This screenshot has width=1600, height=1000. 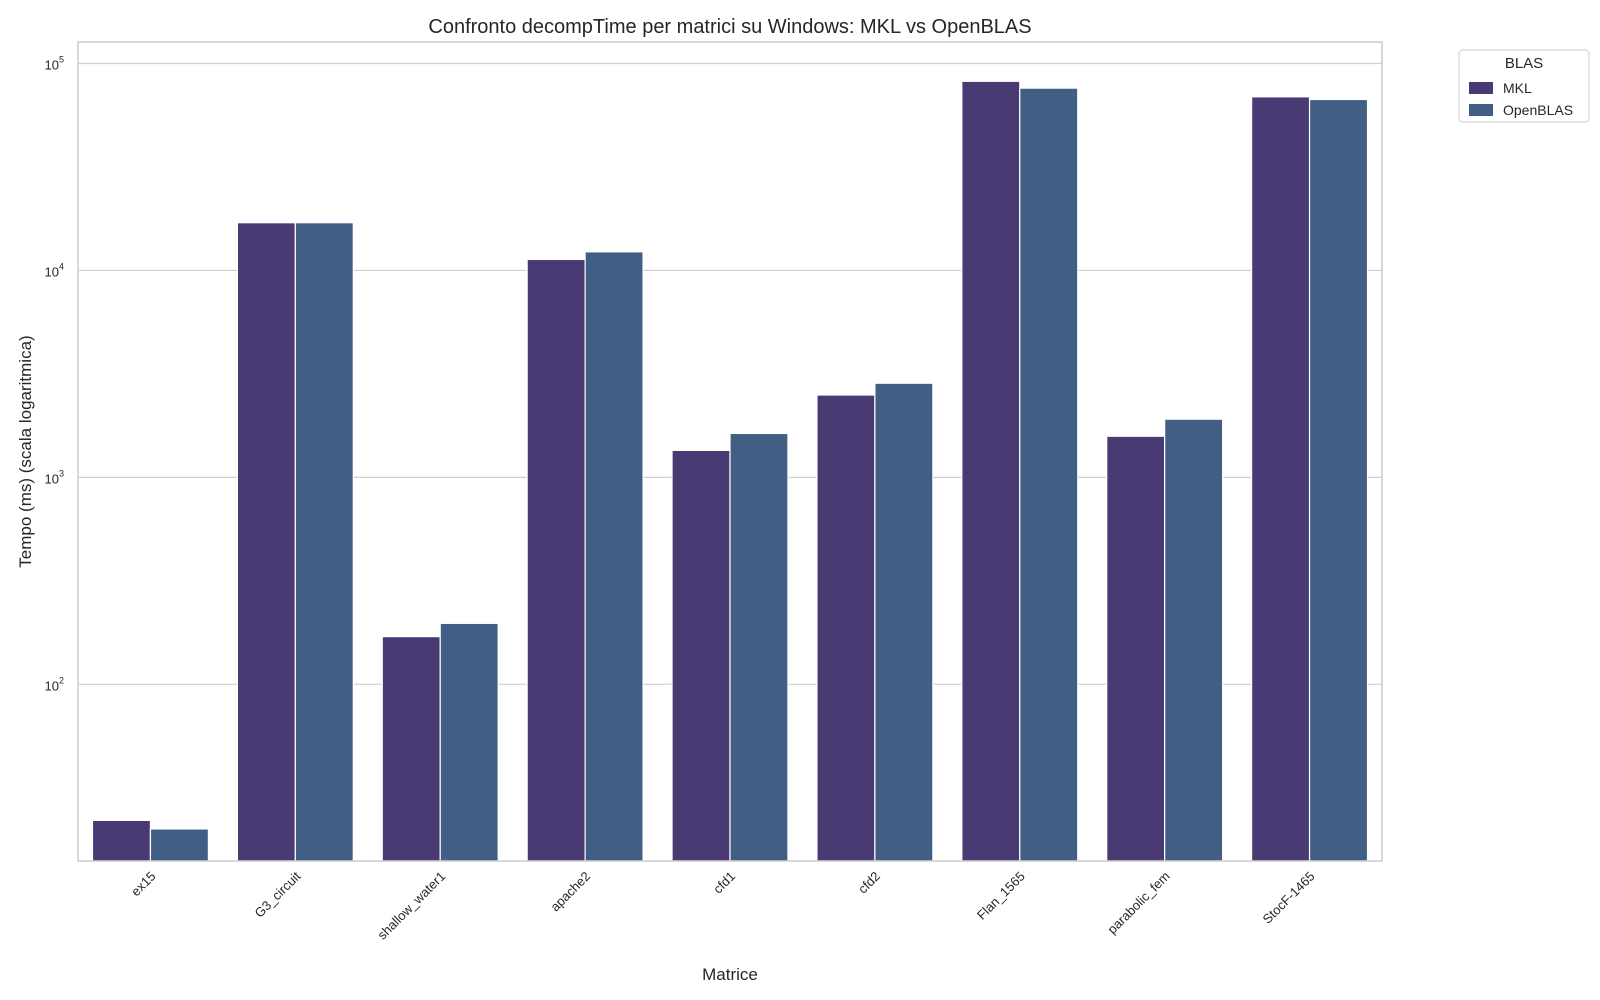 I want to click on x-axis-label: Matrice, so click(x=730, y=974).